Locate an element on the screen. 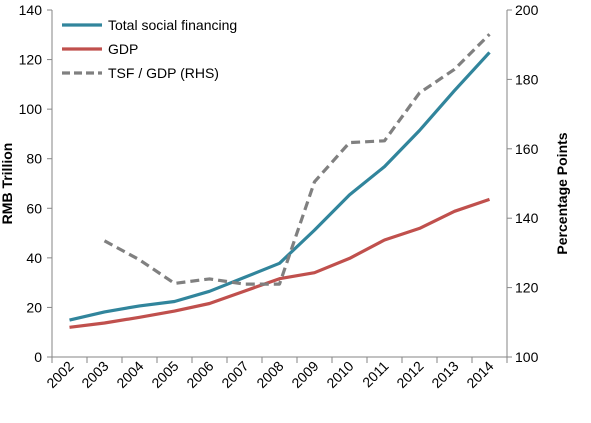  x-tick-label: 2008 is located at coordinates (269, 374).